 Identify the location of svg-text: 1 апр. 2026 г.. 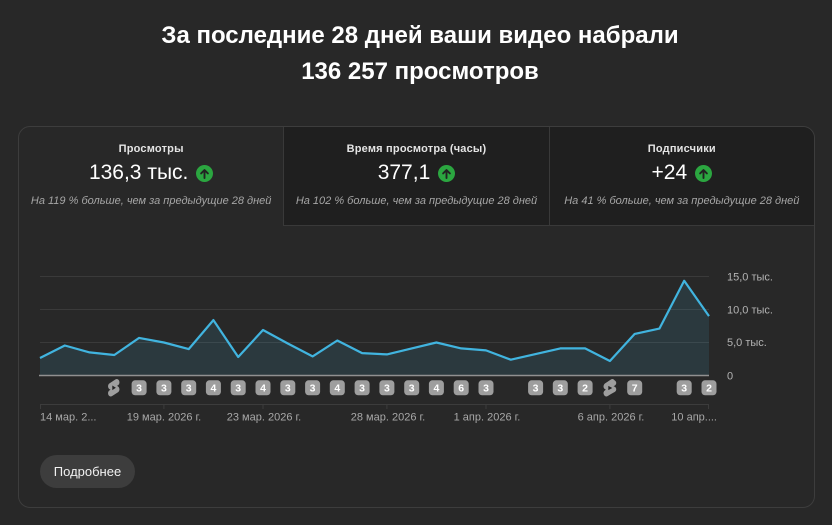
(487, 418).